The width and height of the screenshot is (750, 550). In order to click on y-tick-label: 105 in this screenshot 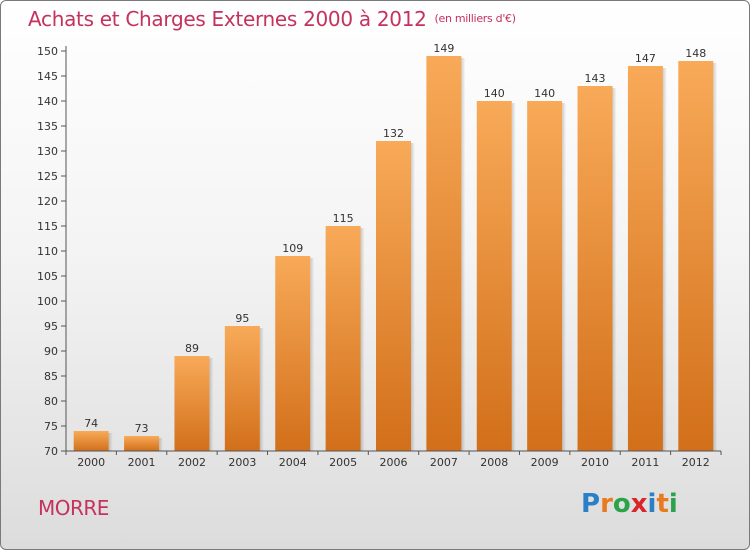, I will do `click(47, 276)`.